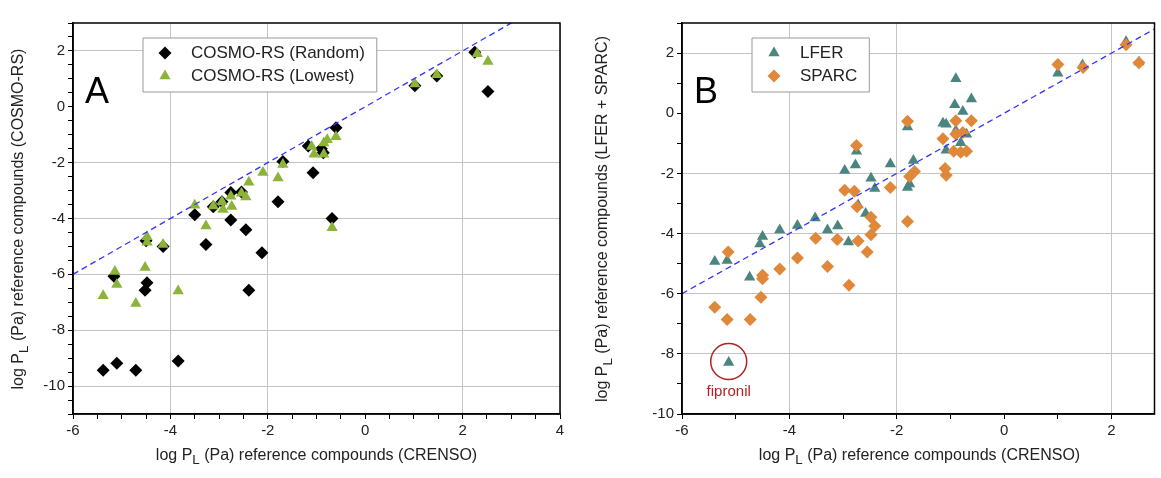 The height and width of the screenshot is (478, 1161). Describe the element at coordinates (278, 52) in the screenshot. I see `legend-label: COSMO-RS (Random)` at that location.